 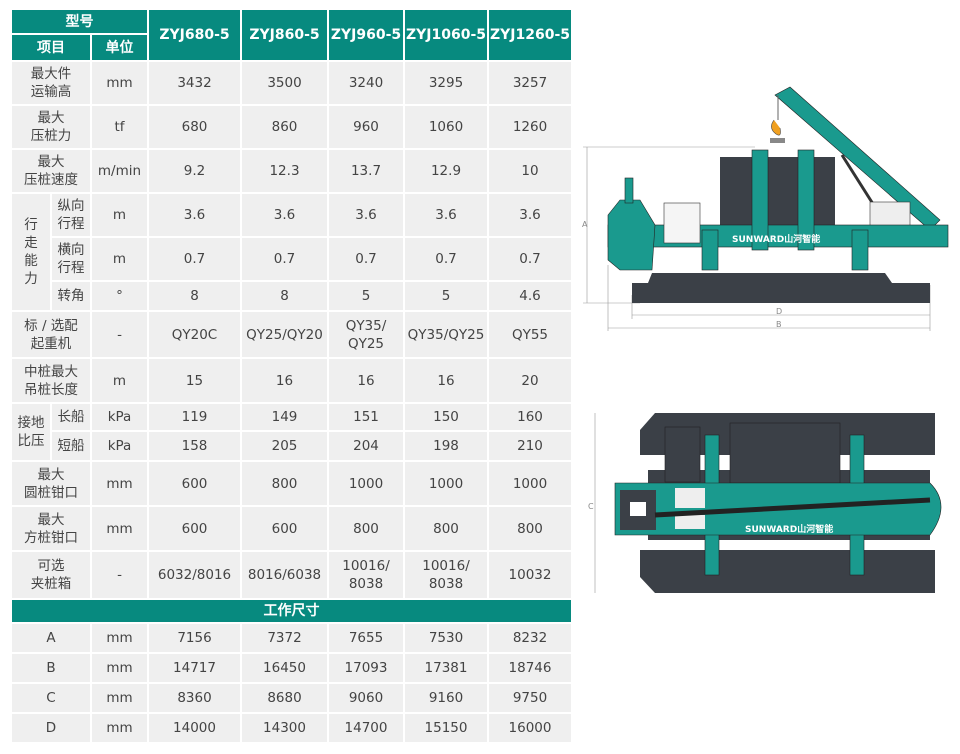 I want to click on row-label: 最大 压桩速度, so click(x=51, y=171).